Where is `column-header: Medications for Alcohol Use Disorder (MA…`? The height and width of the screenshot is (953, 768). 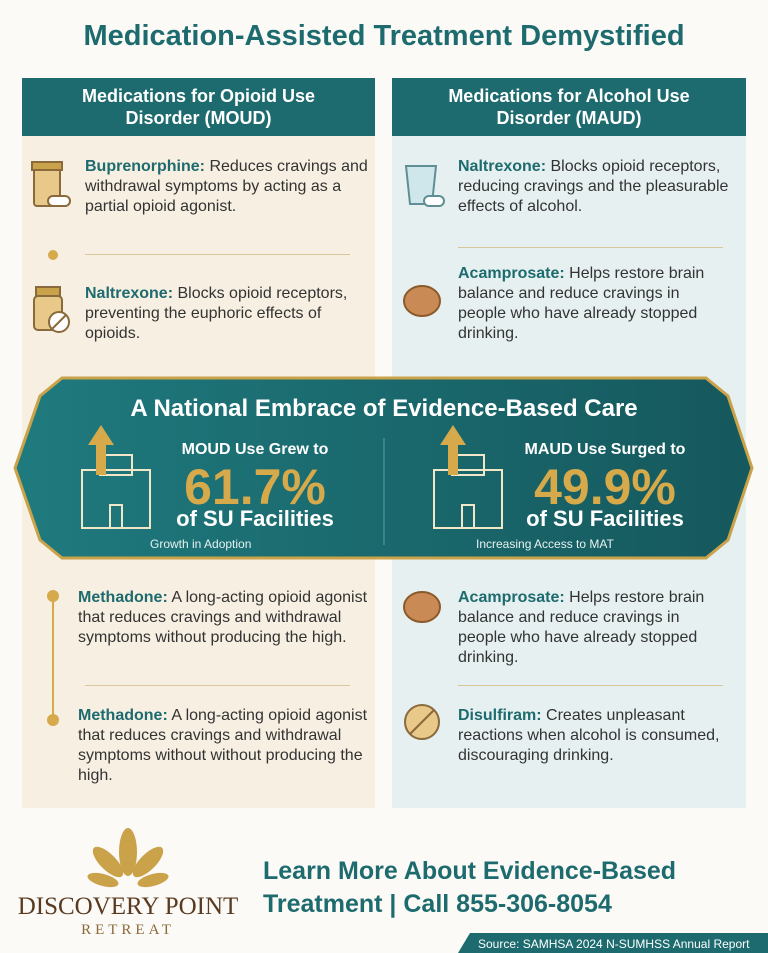 column-header: Medications for Alcohol Use Disorder (MA… is located at coordinates (569, 107).